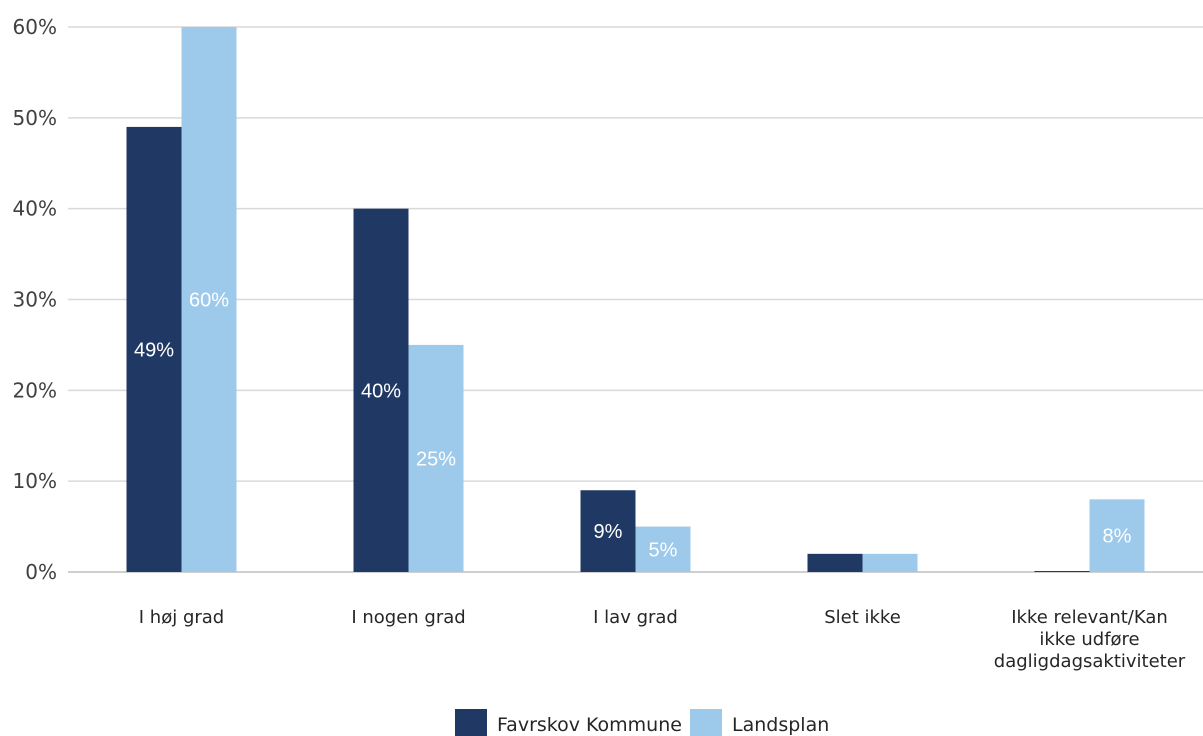 The image size is (1203, 736). What do you see at coordinates (1089, 617) in the screenshot?
I see `x-category-line: Ikke relevant/Kan` at bounding box center [1089, 617].